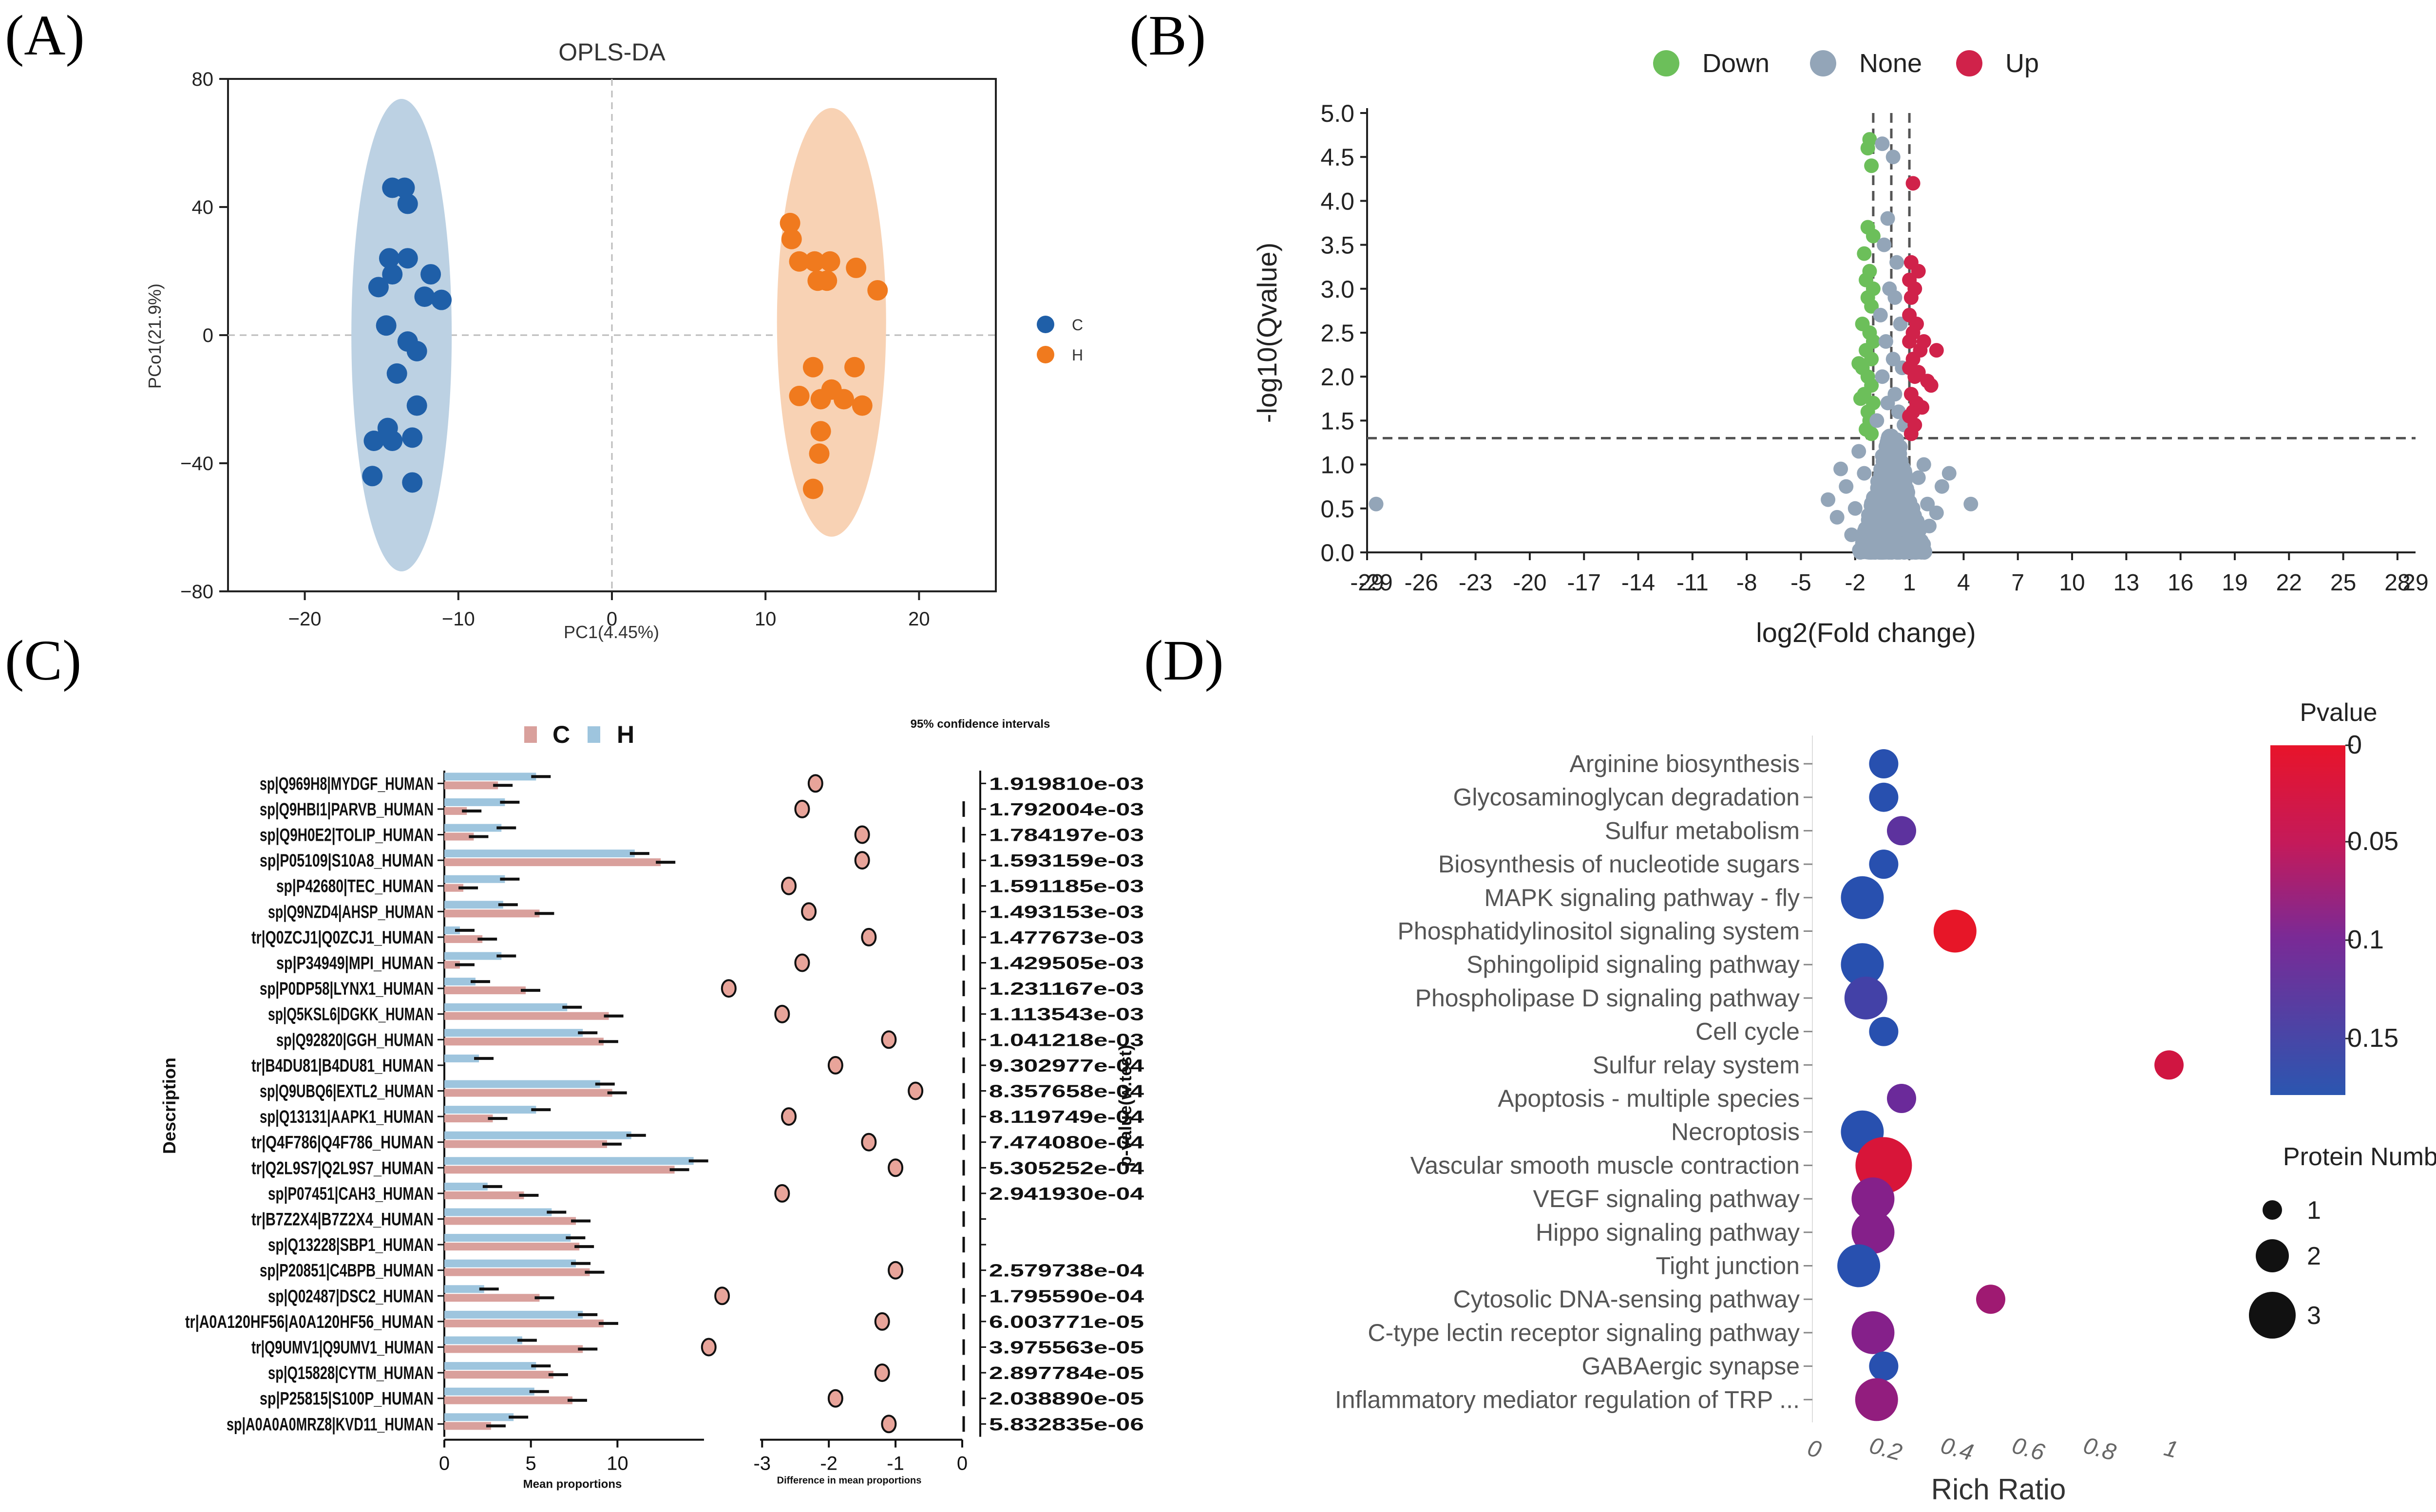 The height and width of the screenshot is (1512, 2436). Describe the element at coordinates (1855, 583) in the screenshot. I see `x-tick-label-b: -2` at that location.